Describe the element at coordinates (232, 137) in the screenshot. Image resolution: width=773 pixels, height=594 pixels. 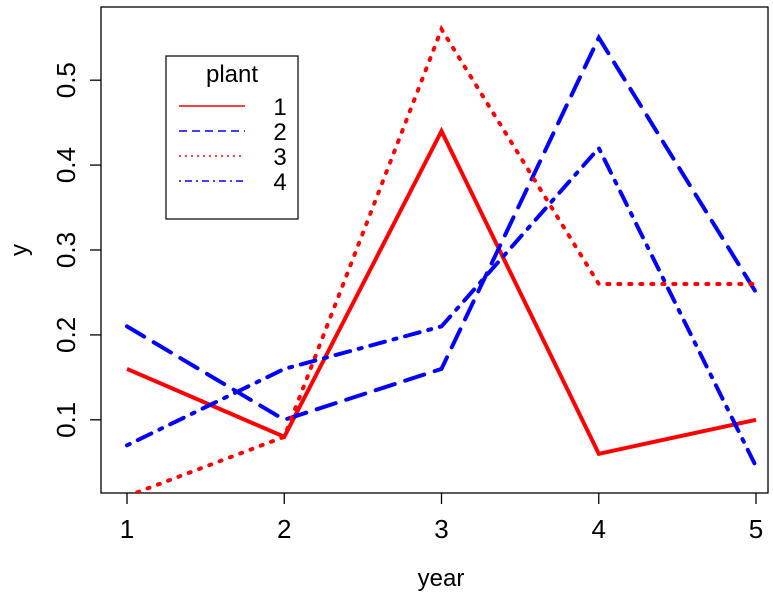
I see `legend-box` at that location.